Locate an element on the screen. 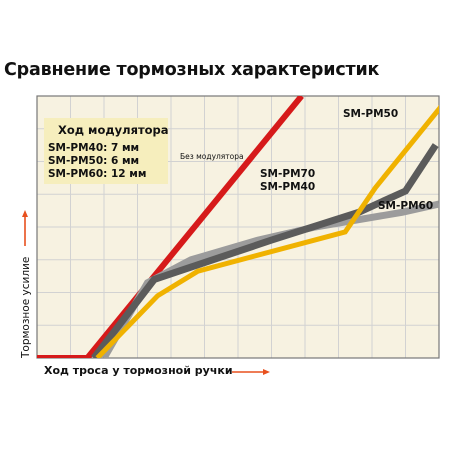 Image resolution: width=450 pixels, height=450 pixels. legend-line-sm-pm40: SM-PM40: 7 мм is located at coordinates (93, 148).